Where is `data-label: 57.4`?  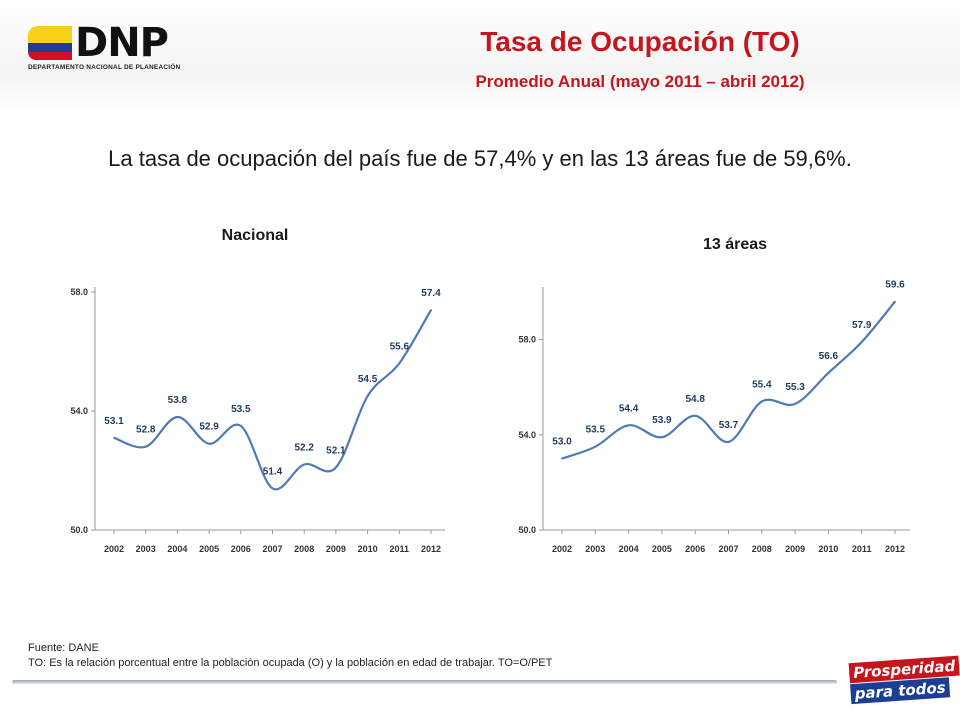 data-label: 57.4 is located at coordinates (431, 293).